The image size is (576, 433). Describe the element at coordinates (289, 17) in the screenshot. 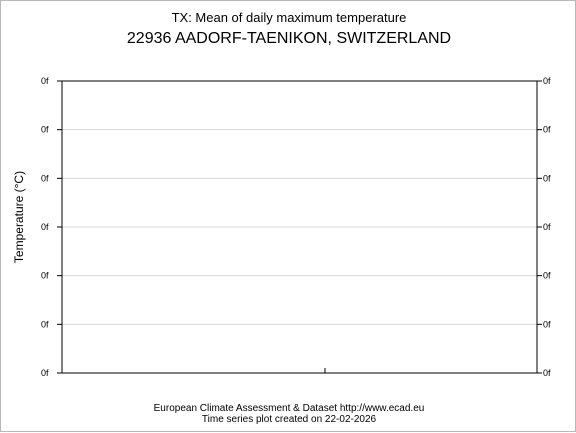

I see `chart-title: TX: Mean of daily maximum temperature` at that location.